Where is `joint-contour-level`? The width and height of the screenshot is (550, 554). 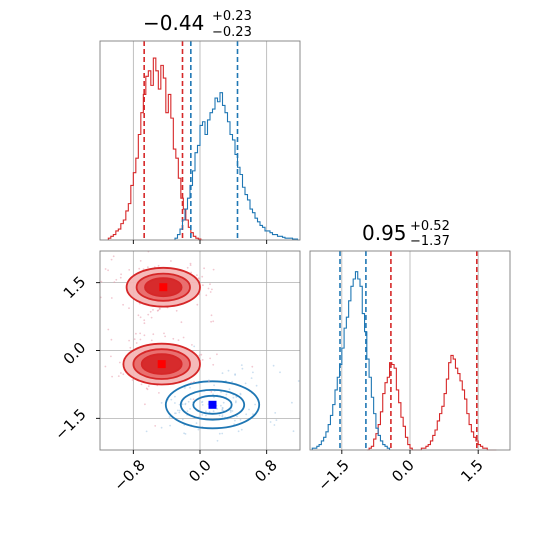
joint-contour-level is located at coordinates (212, 404).